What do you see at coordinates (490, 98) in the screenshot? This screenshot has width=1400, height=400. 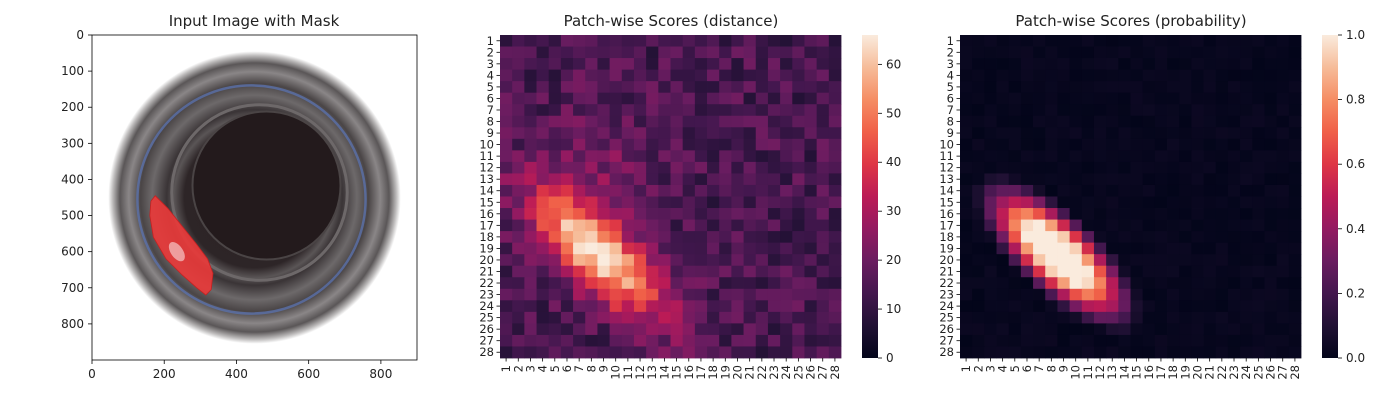 I see `y-tick-label: 6` at bounding box center [490, 98].